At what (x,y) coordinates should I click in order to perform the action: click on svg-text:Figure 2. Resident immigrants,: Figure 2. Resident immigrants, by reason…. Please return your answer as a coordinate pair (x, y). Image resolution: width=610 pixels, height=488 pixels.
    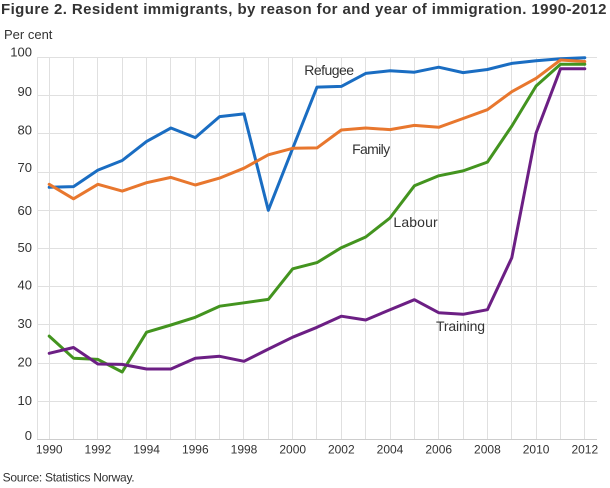
    Looking at the image, I should click on (304, 9).